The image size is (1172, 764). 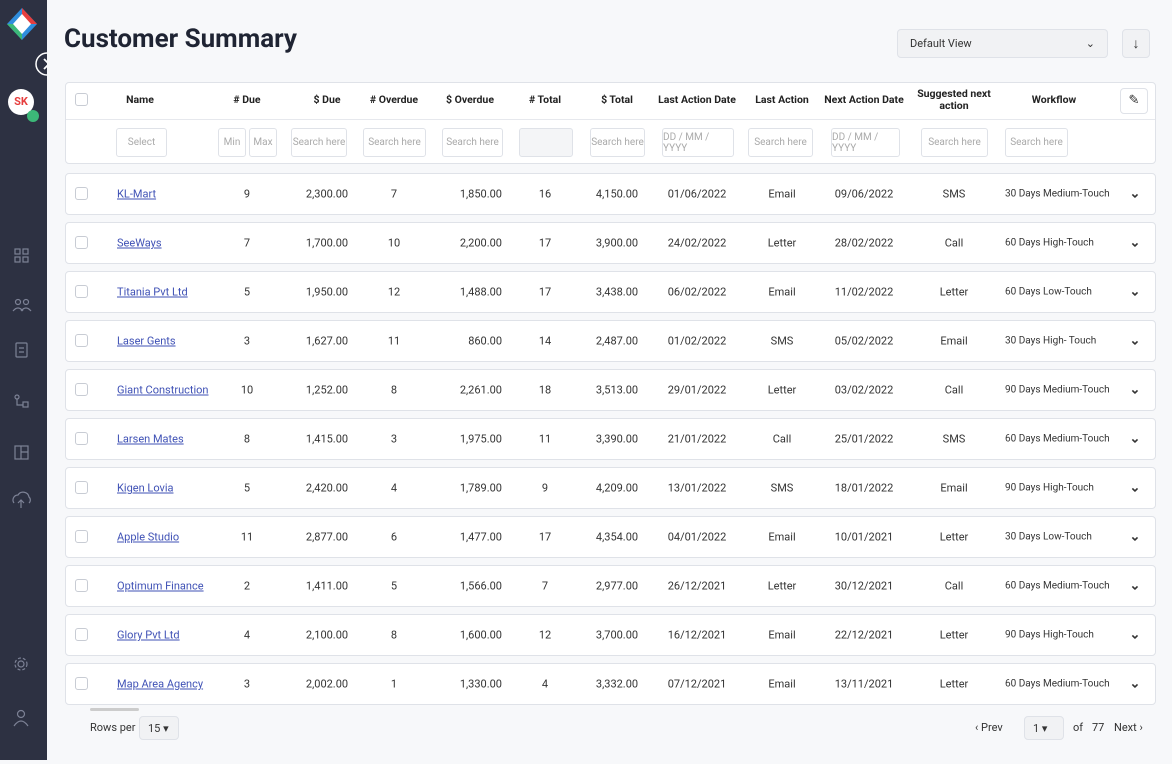 I want to click on table-cell: 04/01/2022, so click(x=697, y=537).